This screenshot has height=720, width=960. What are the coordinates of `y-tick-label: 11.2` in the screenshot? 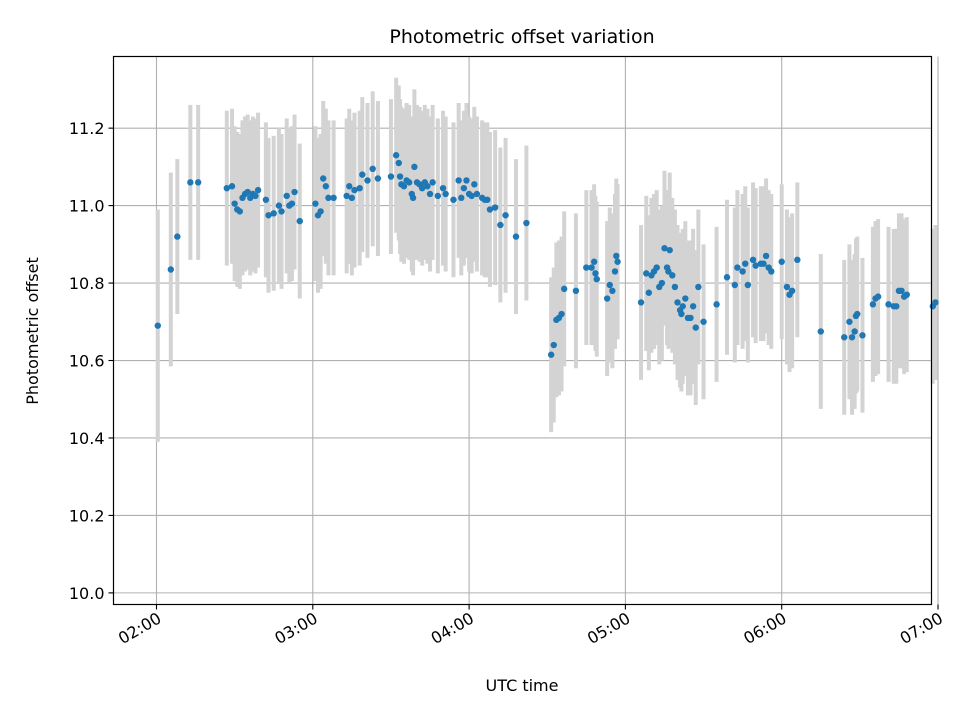 It's located at (87, 128).